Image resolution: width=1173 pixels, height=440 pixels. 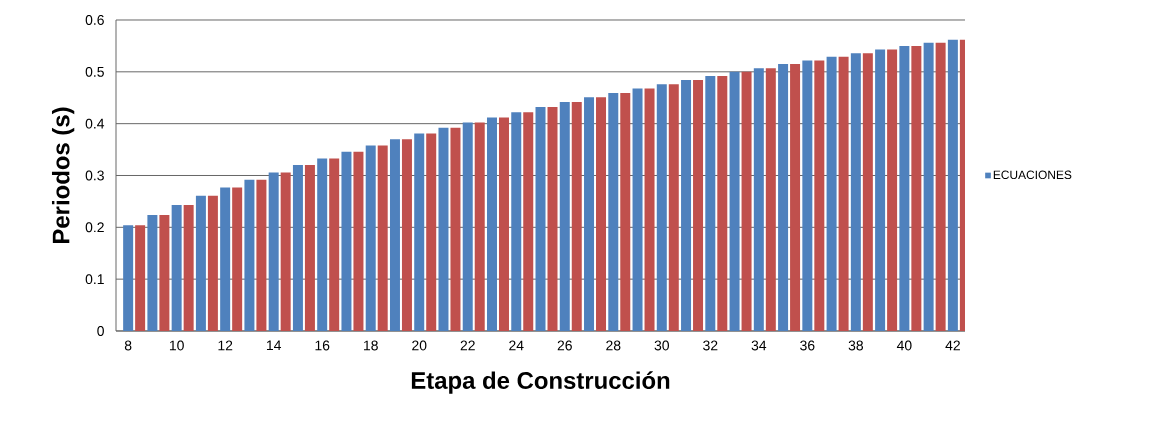 I want to click on x-tick-label: 34, so click(x=759, y=345).